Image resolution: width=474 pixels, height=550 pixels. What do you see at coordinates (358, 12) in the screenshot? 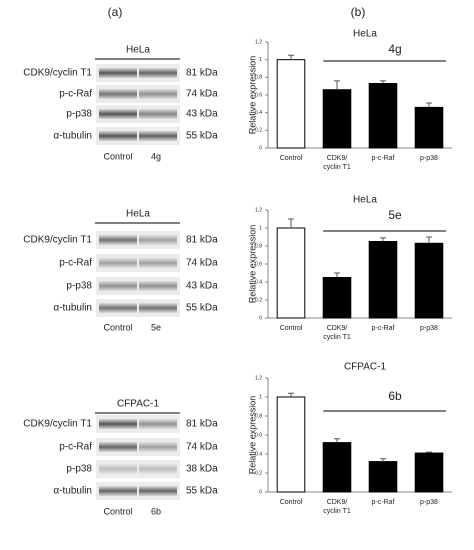
I see `panel-label: (b)` at bounding box center [358, 12].